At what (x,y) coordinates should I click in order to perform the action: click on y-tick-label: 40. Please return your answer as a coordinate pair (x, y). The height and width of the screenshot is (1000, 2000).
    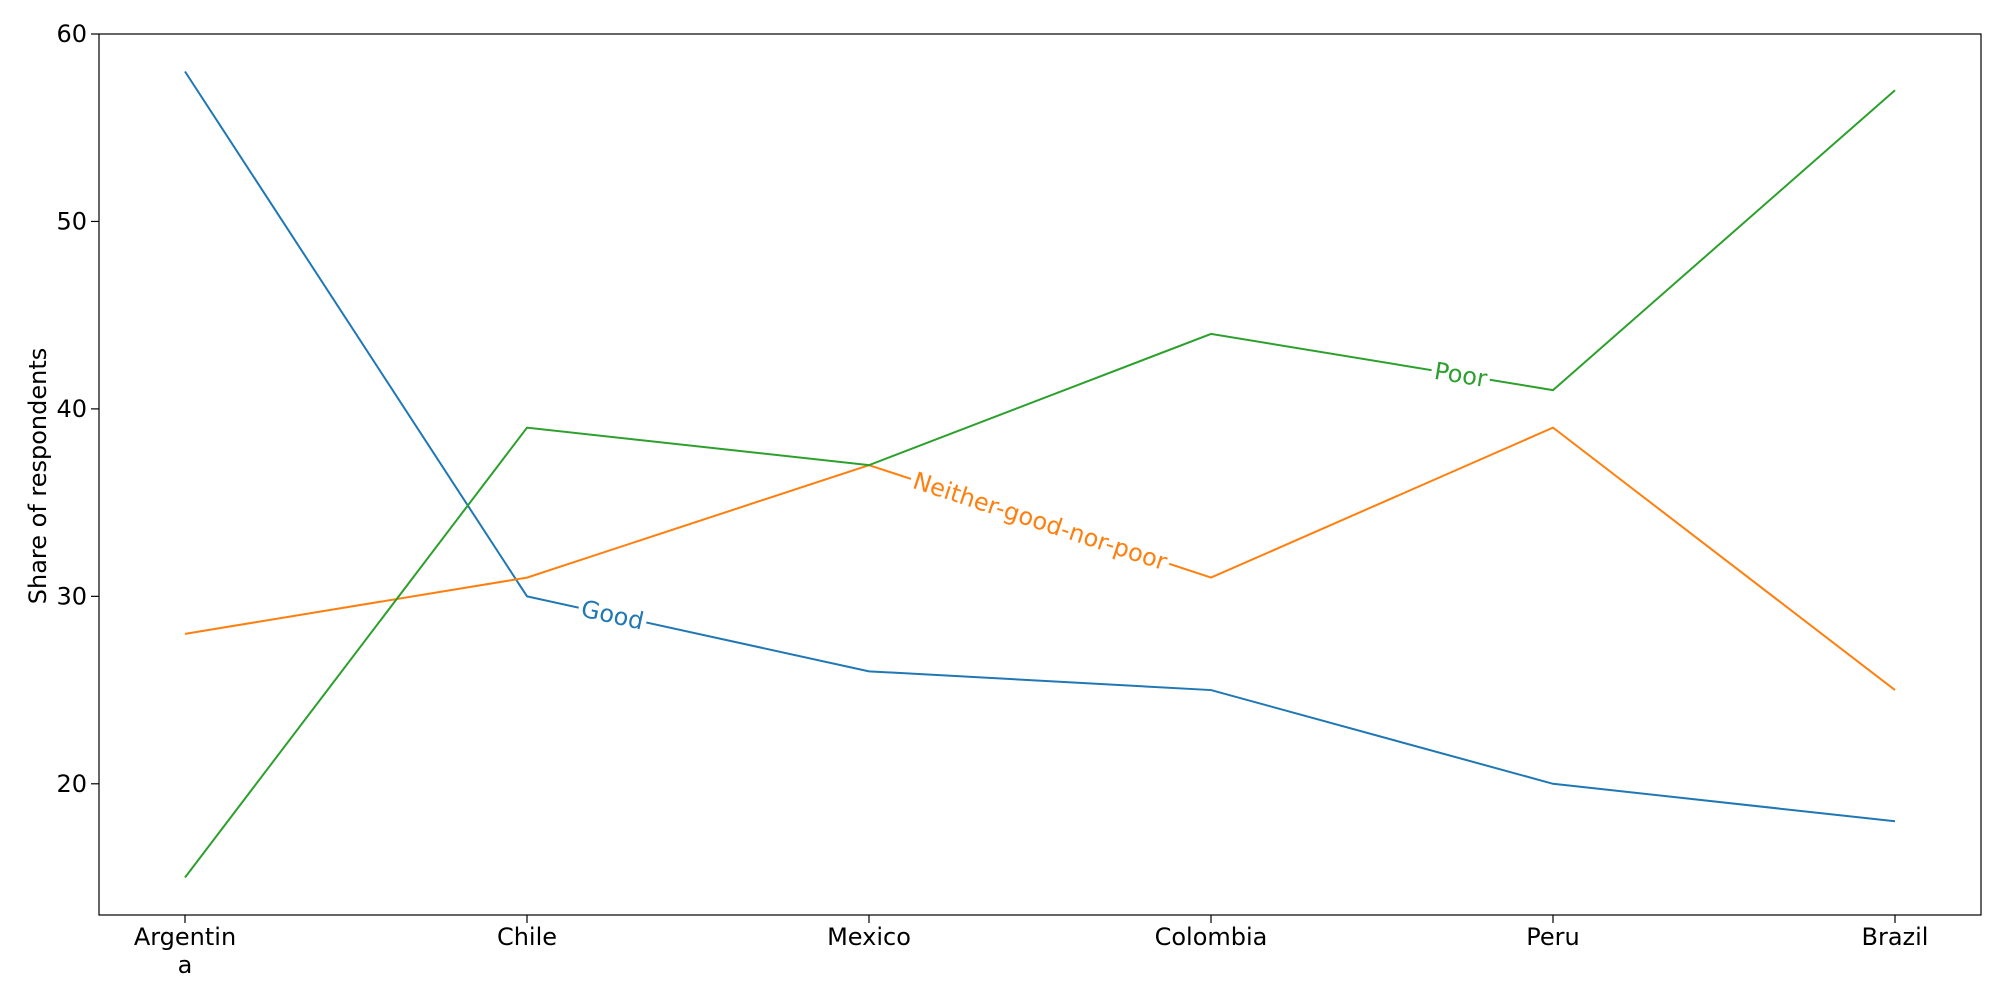
    Looking at the image, I should click on (71, 409).